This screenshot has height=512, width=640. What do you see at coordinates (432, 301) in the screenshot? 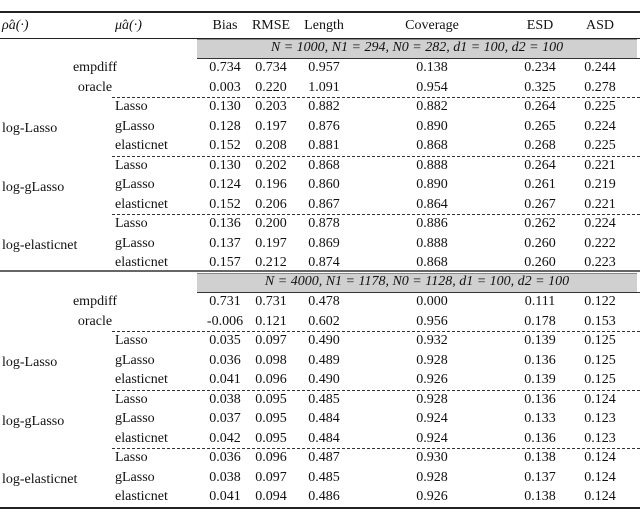
I see `cell-value: 0.000` at bounding box center [432, 301].